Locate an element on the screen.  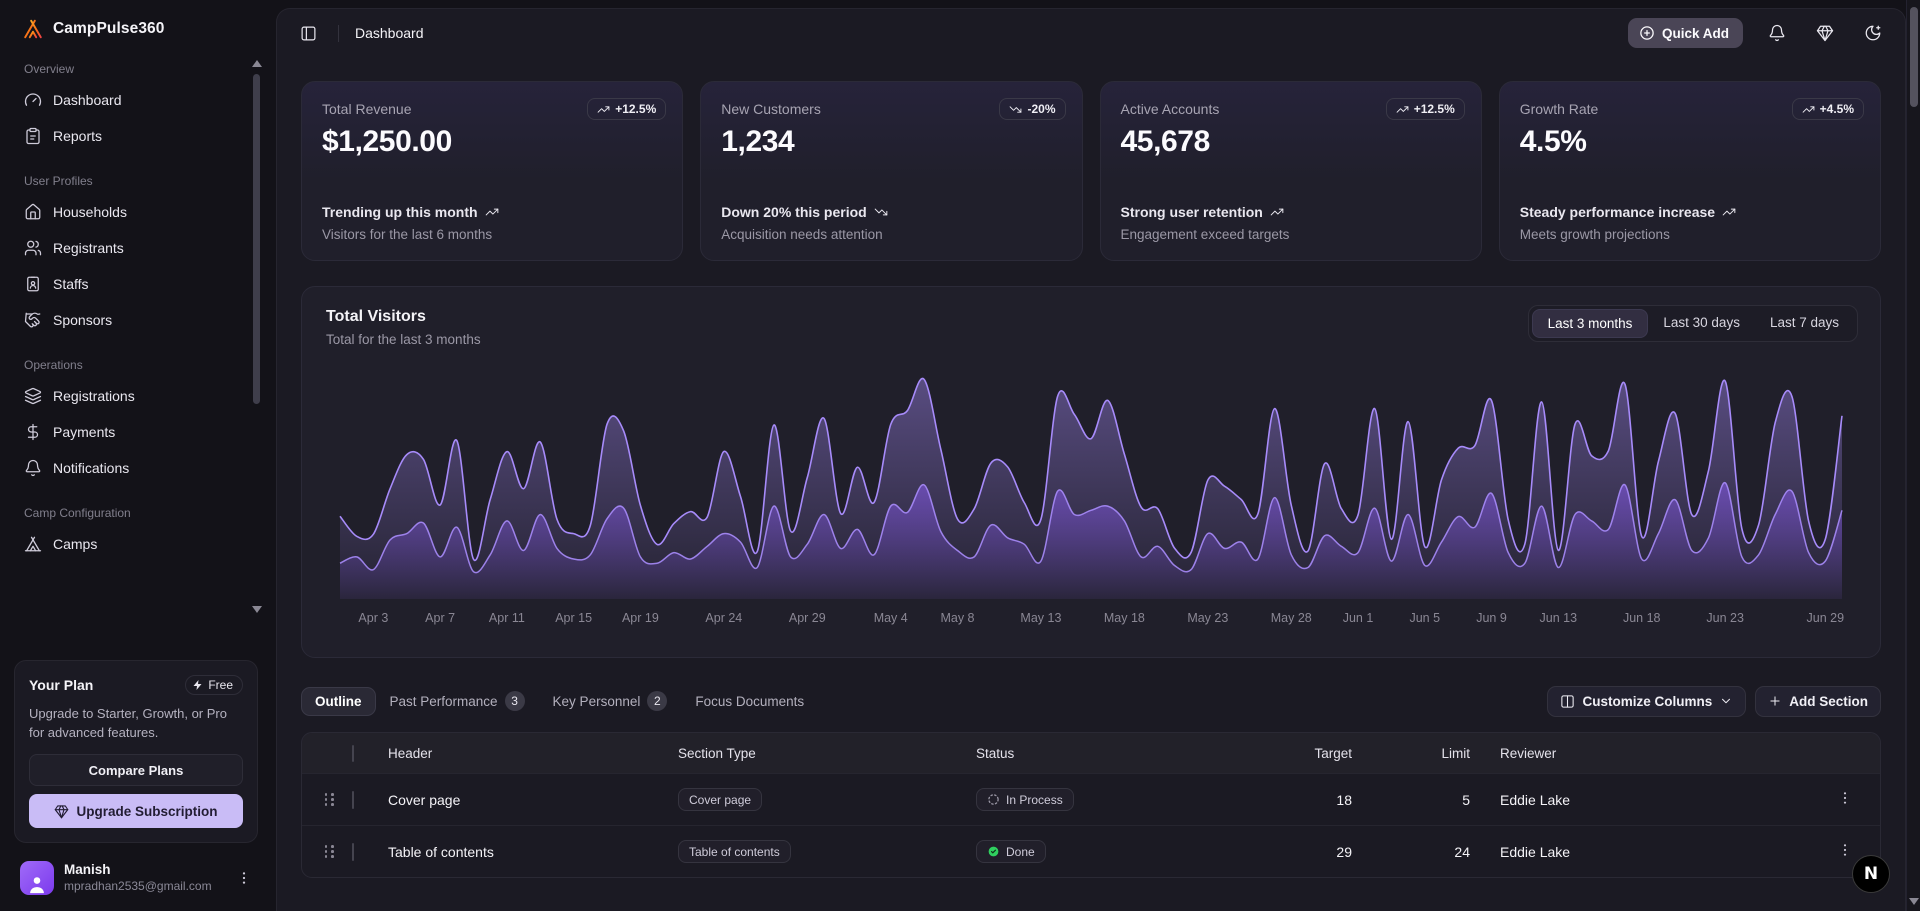
add-section-button: Add Section is located at coordinates (1818, 701).